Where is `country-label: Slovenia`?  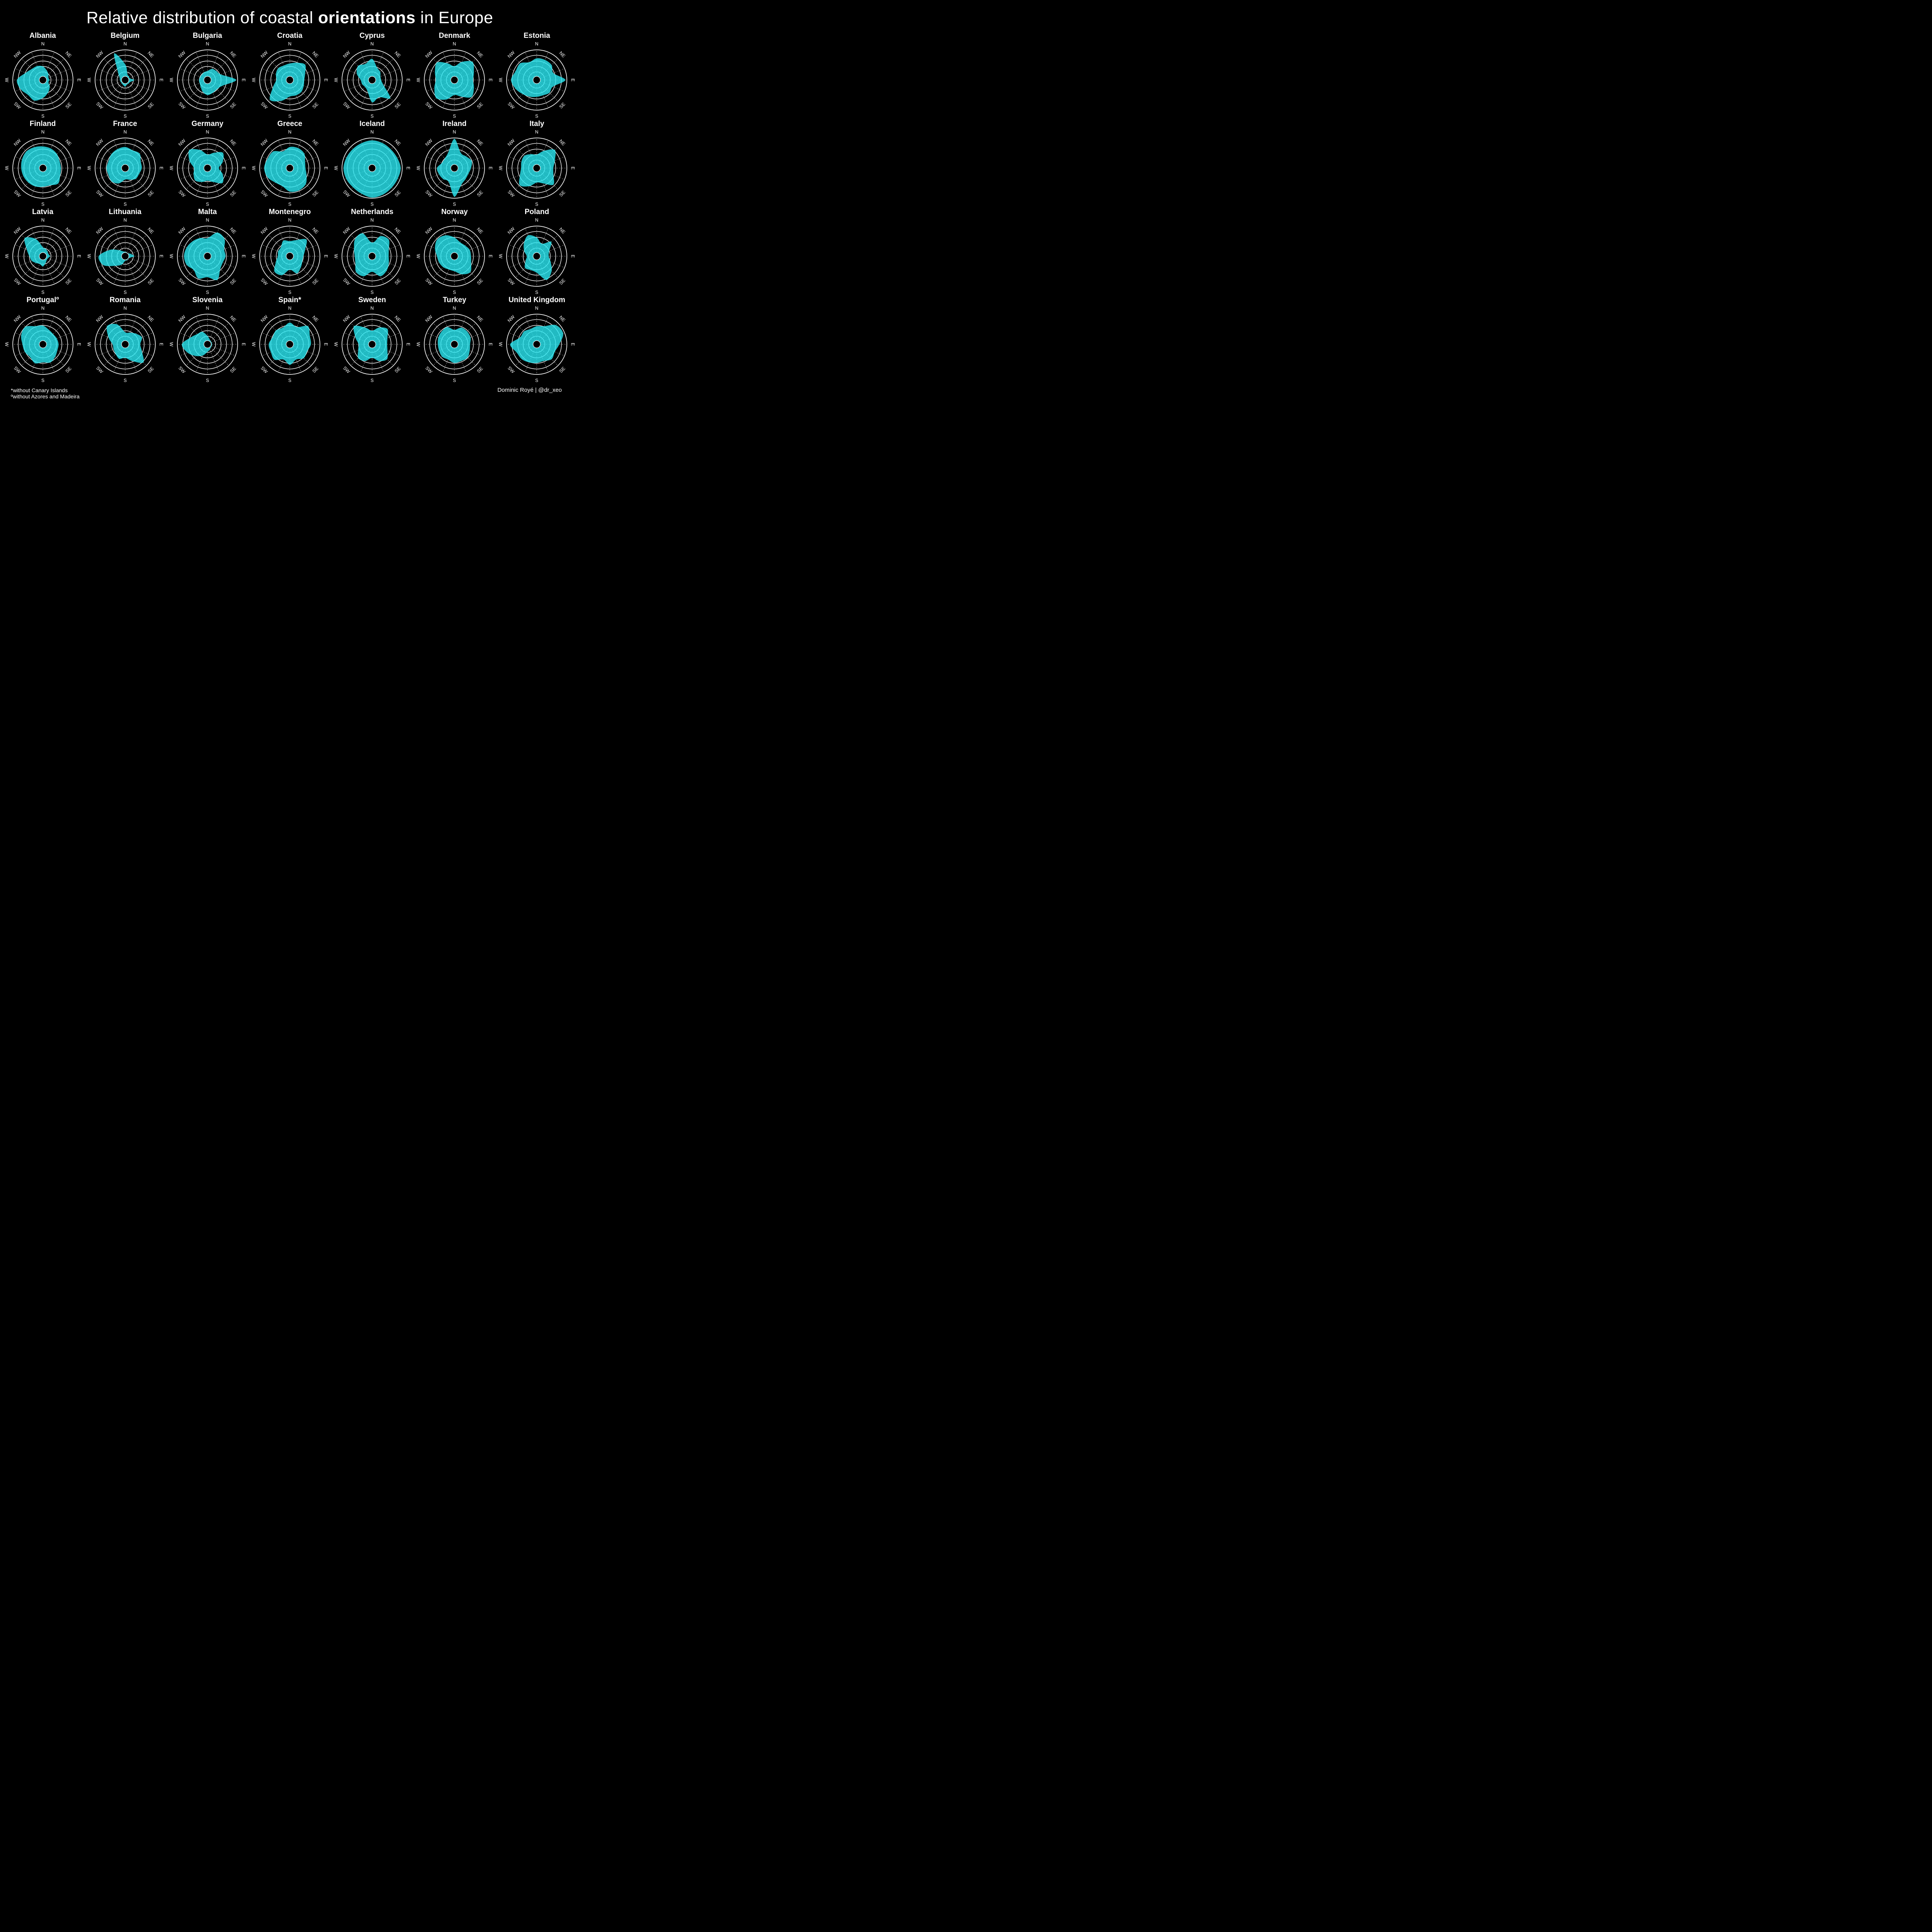 country-label: Slovenia is located at coordinates (207, 300).